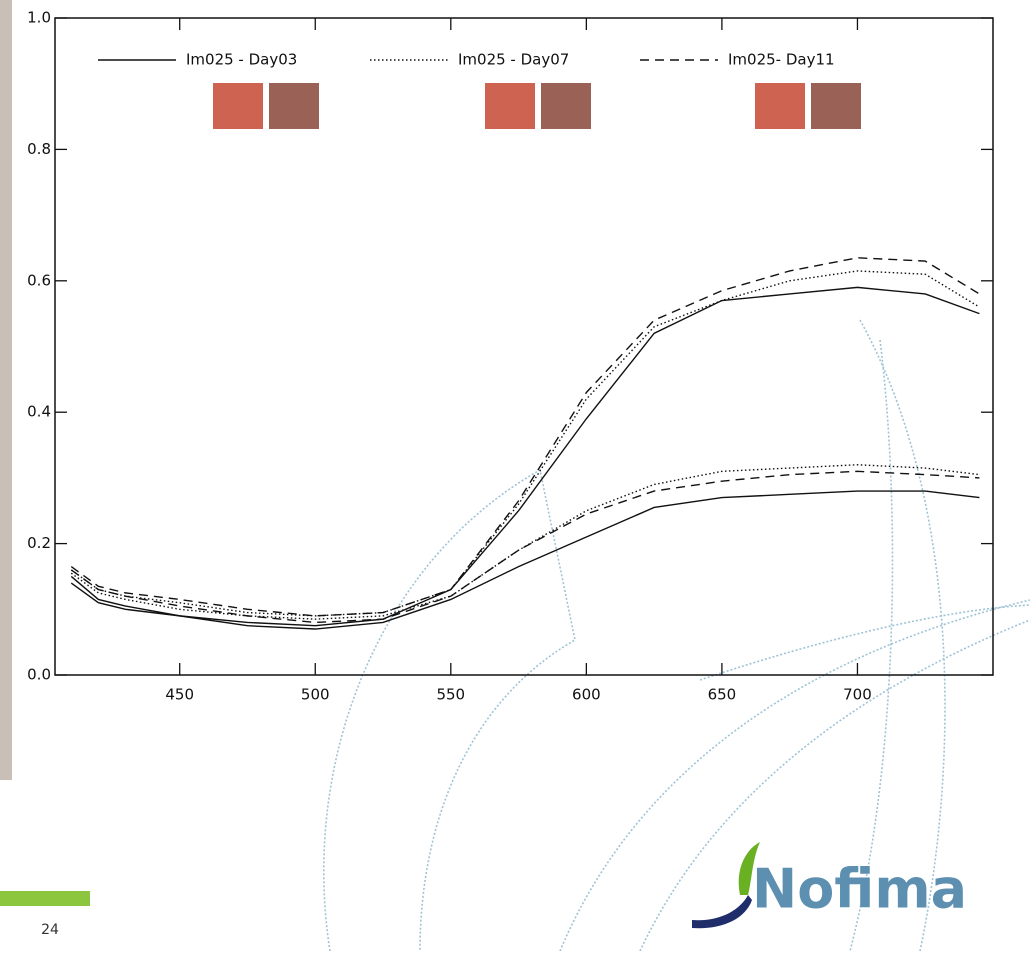 The width and height of the screenshot is (1030, 955). What do you see at coordinates (722, 912) in the screenshot?
I see `logo-swoosh` at bounding box center [722, 912].